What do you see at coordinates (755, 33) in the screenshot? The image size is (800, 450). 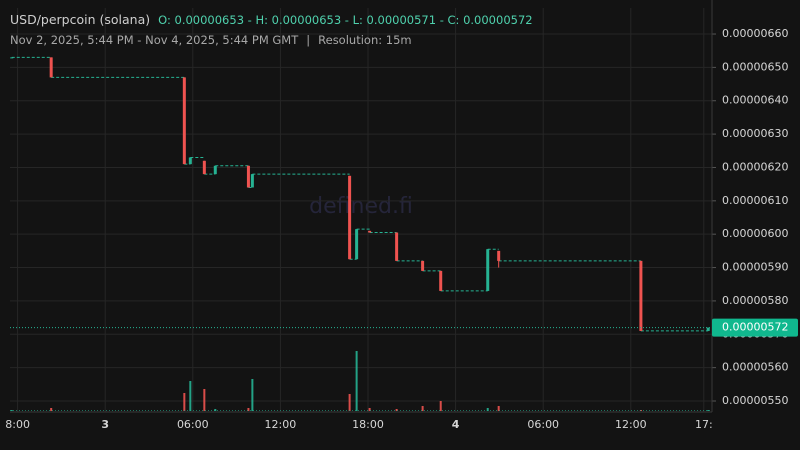 I see `y-tick-label: 0.00000660` at bounding box center [755, 33].